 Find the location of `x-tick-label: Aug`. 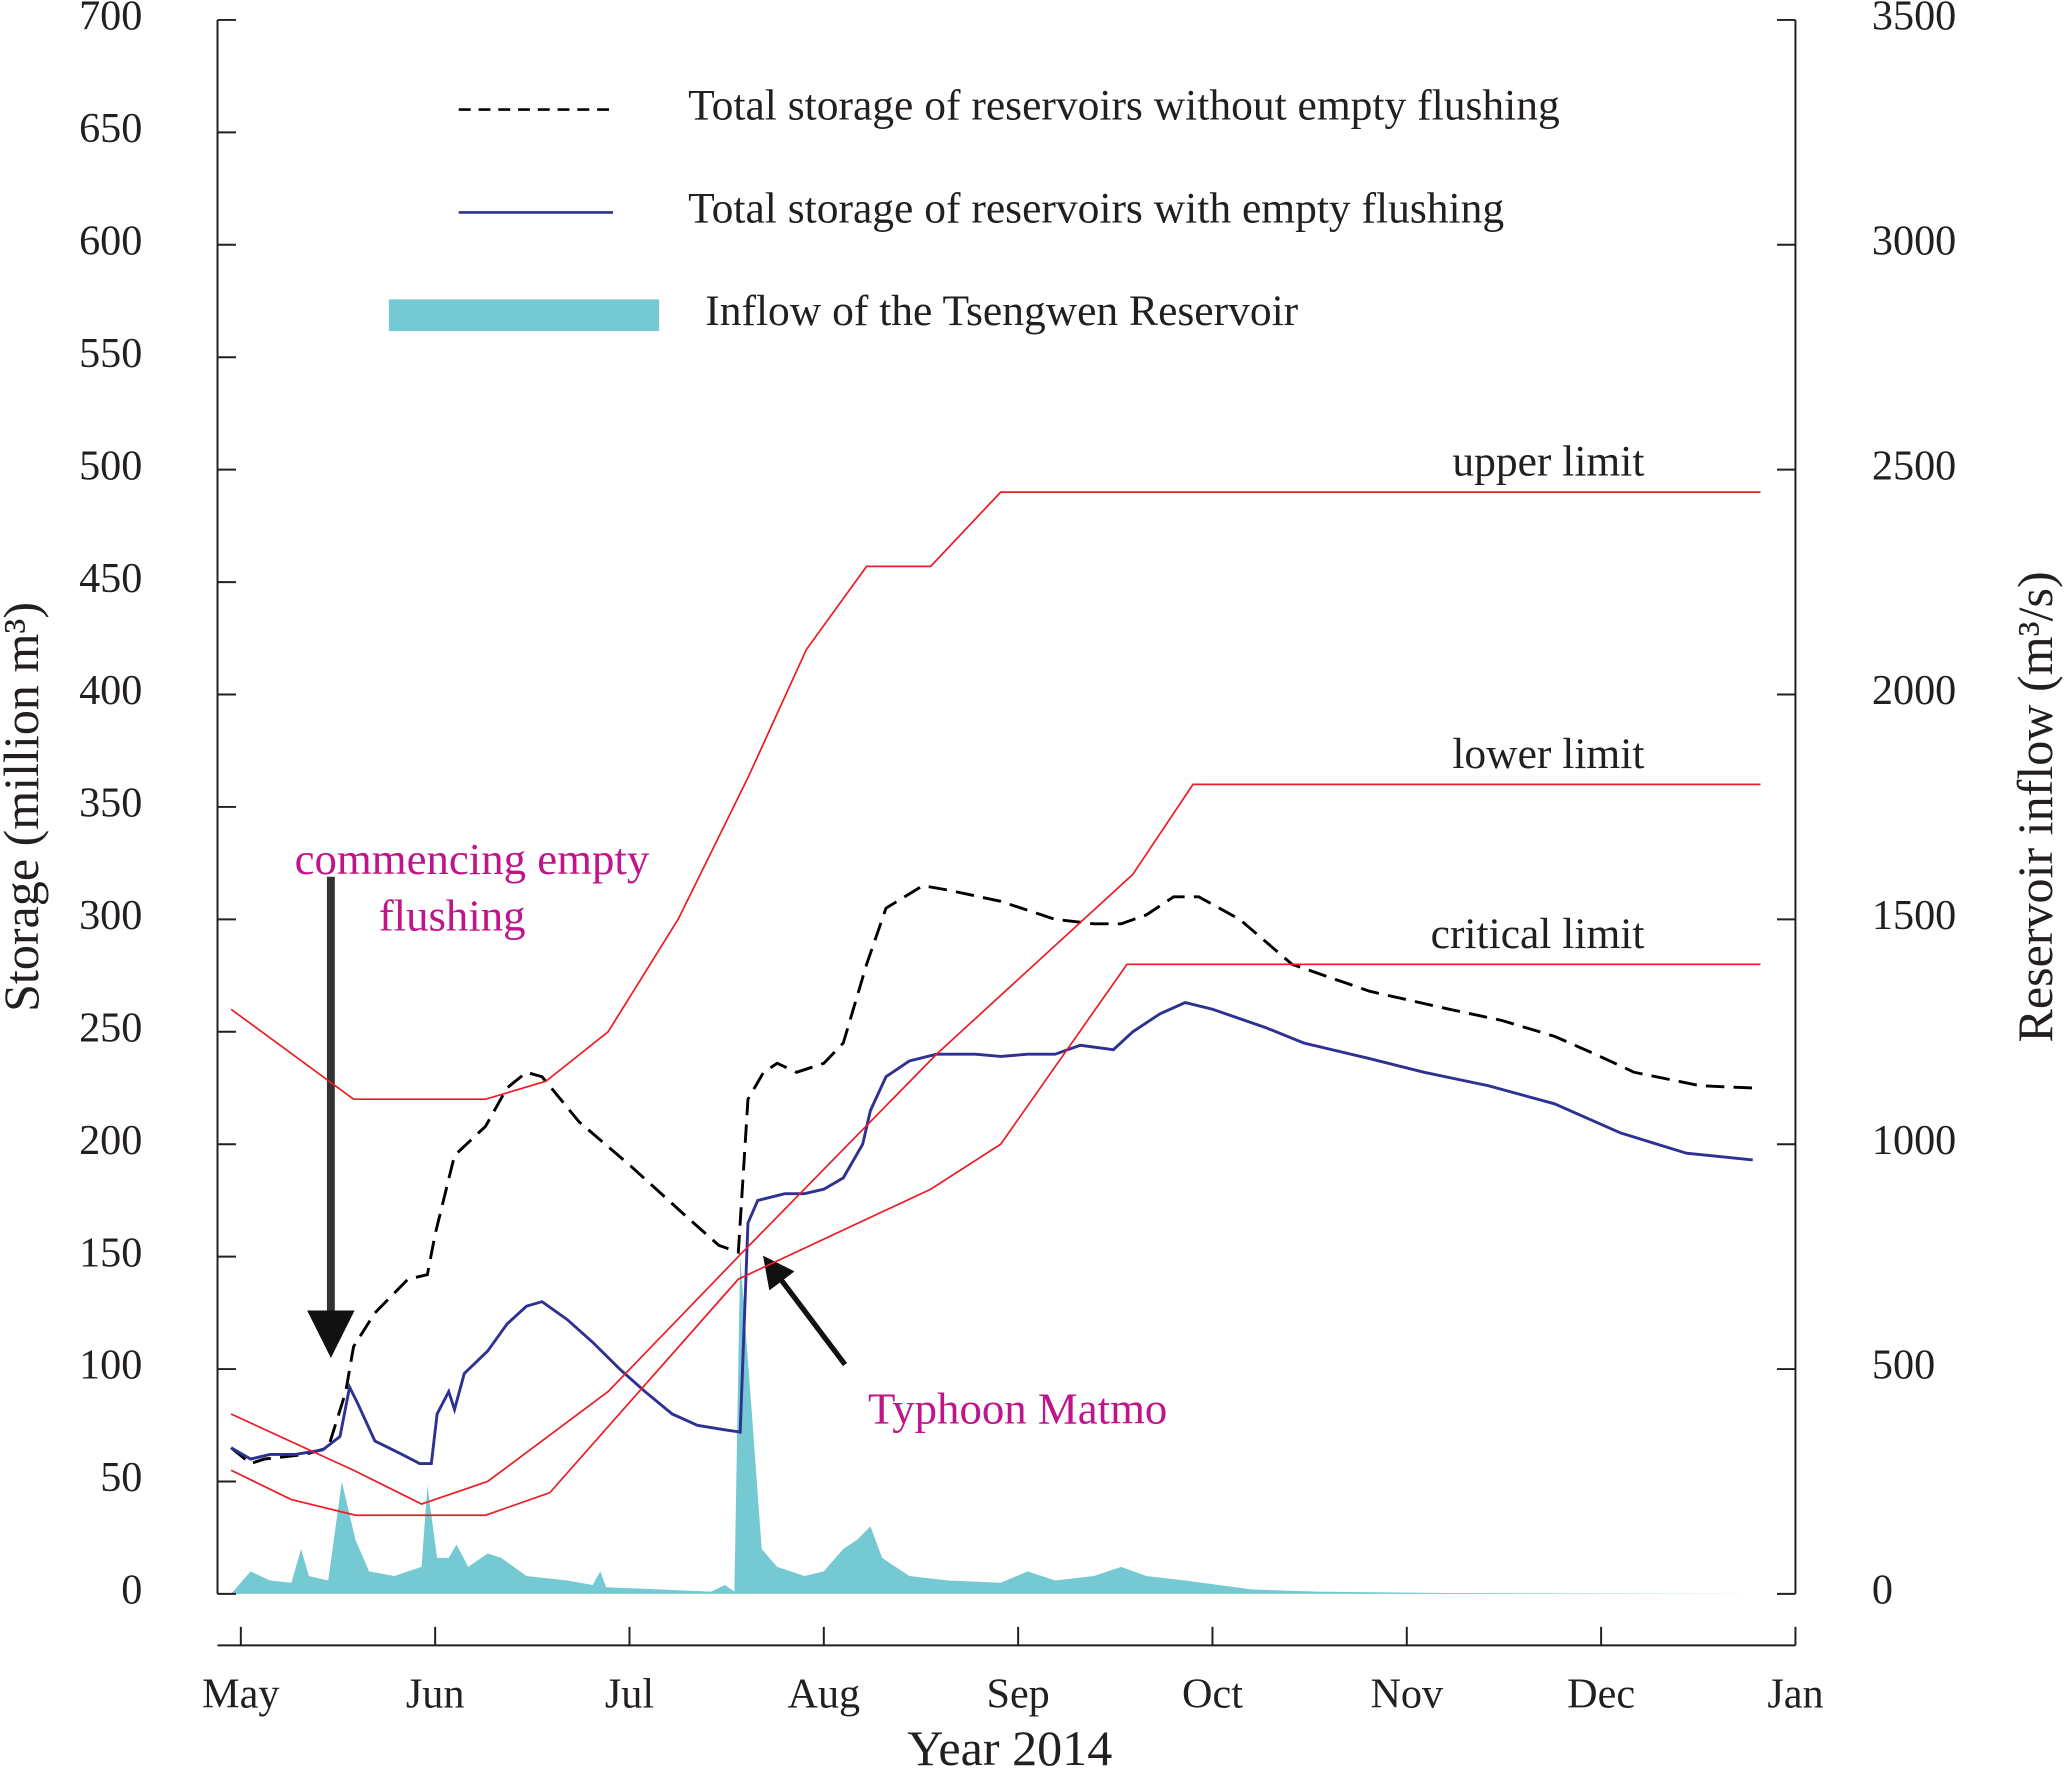

x-tick-label: Aug is located at coordinates (823, 1694).